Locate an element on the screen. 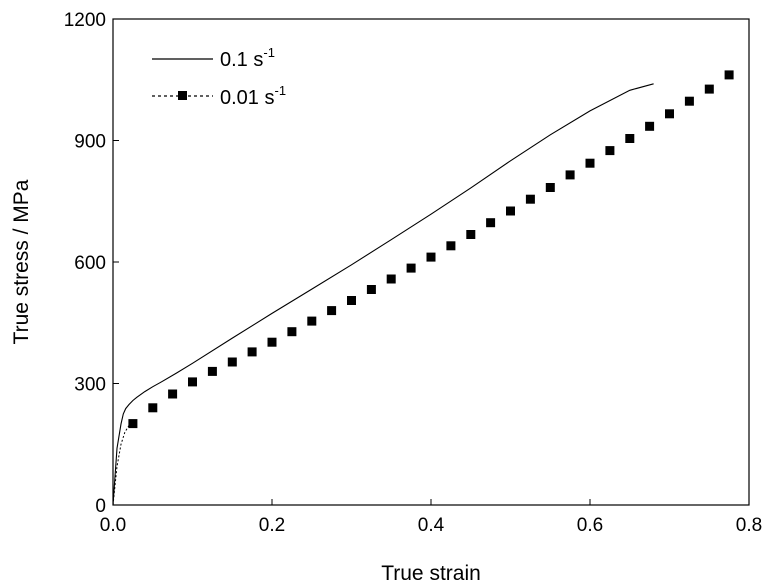 The image size is (768, 586). y-tick-label: 600 is located at coordinates (90, 263).